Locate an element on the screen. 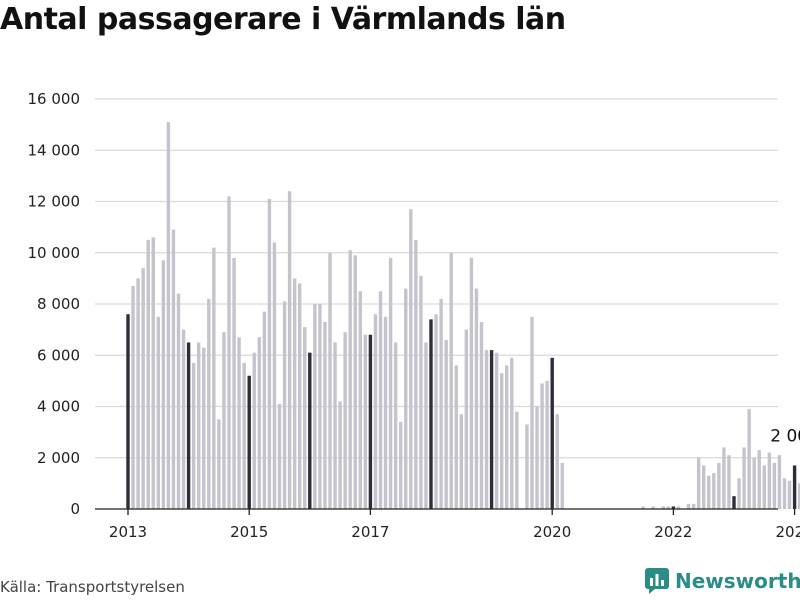 This screenshot has width=800, height=600. x-tick-label: 2024 is located at coordinates (788, 532).